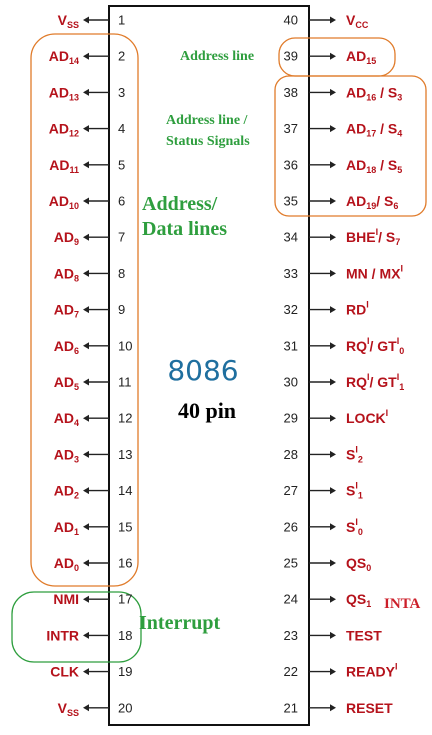 The image size is (432, 735). I want to click on pin-label-part: 17, so click(371, 134).